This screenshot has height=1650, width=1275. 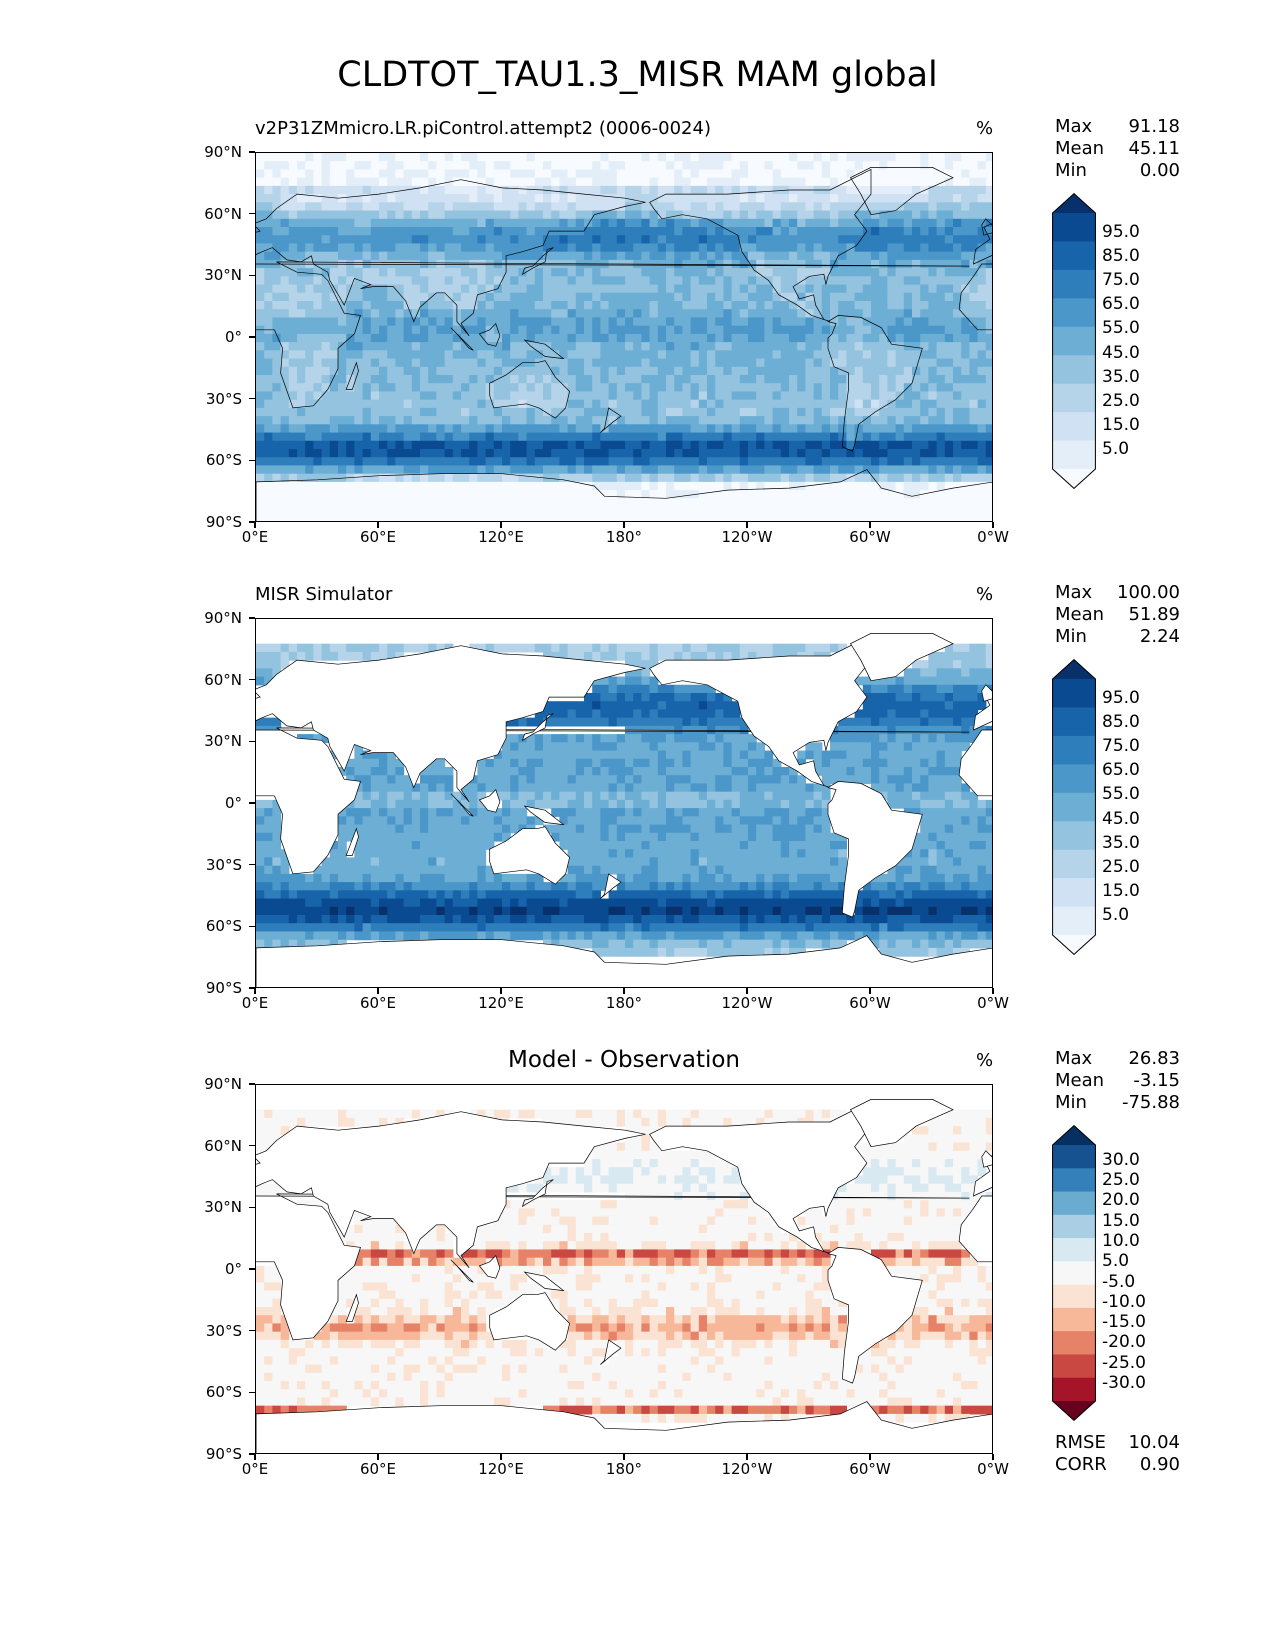 I want to click on colorbar, so click(x=1074, y=807).